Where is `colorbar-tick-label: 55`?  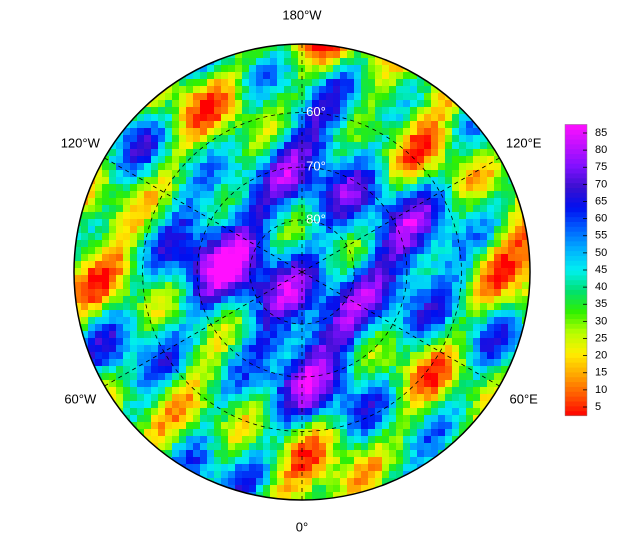
colorbar-tick-label: 55 is located at coordinates (601, 236).